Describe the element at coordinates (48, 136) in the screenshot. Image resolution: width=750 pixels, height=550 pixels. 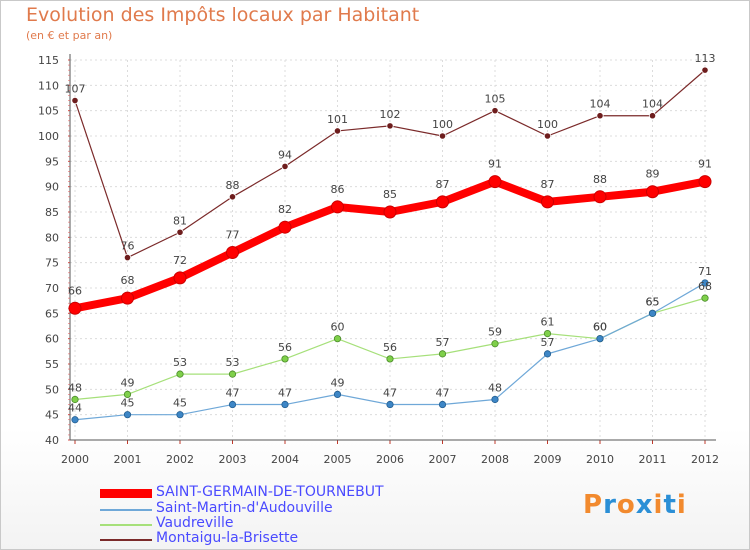
I see `y-tick-label: 100` at that location.